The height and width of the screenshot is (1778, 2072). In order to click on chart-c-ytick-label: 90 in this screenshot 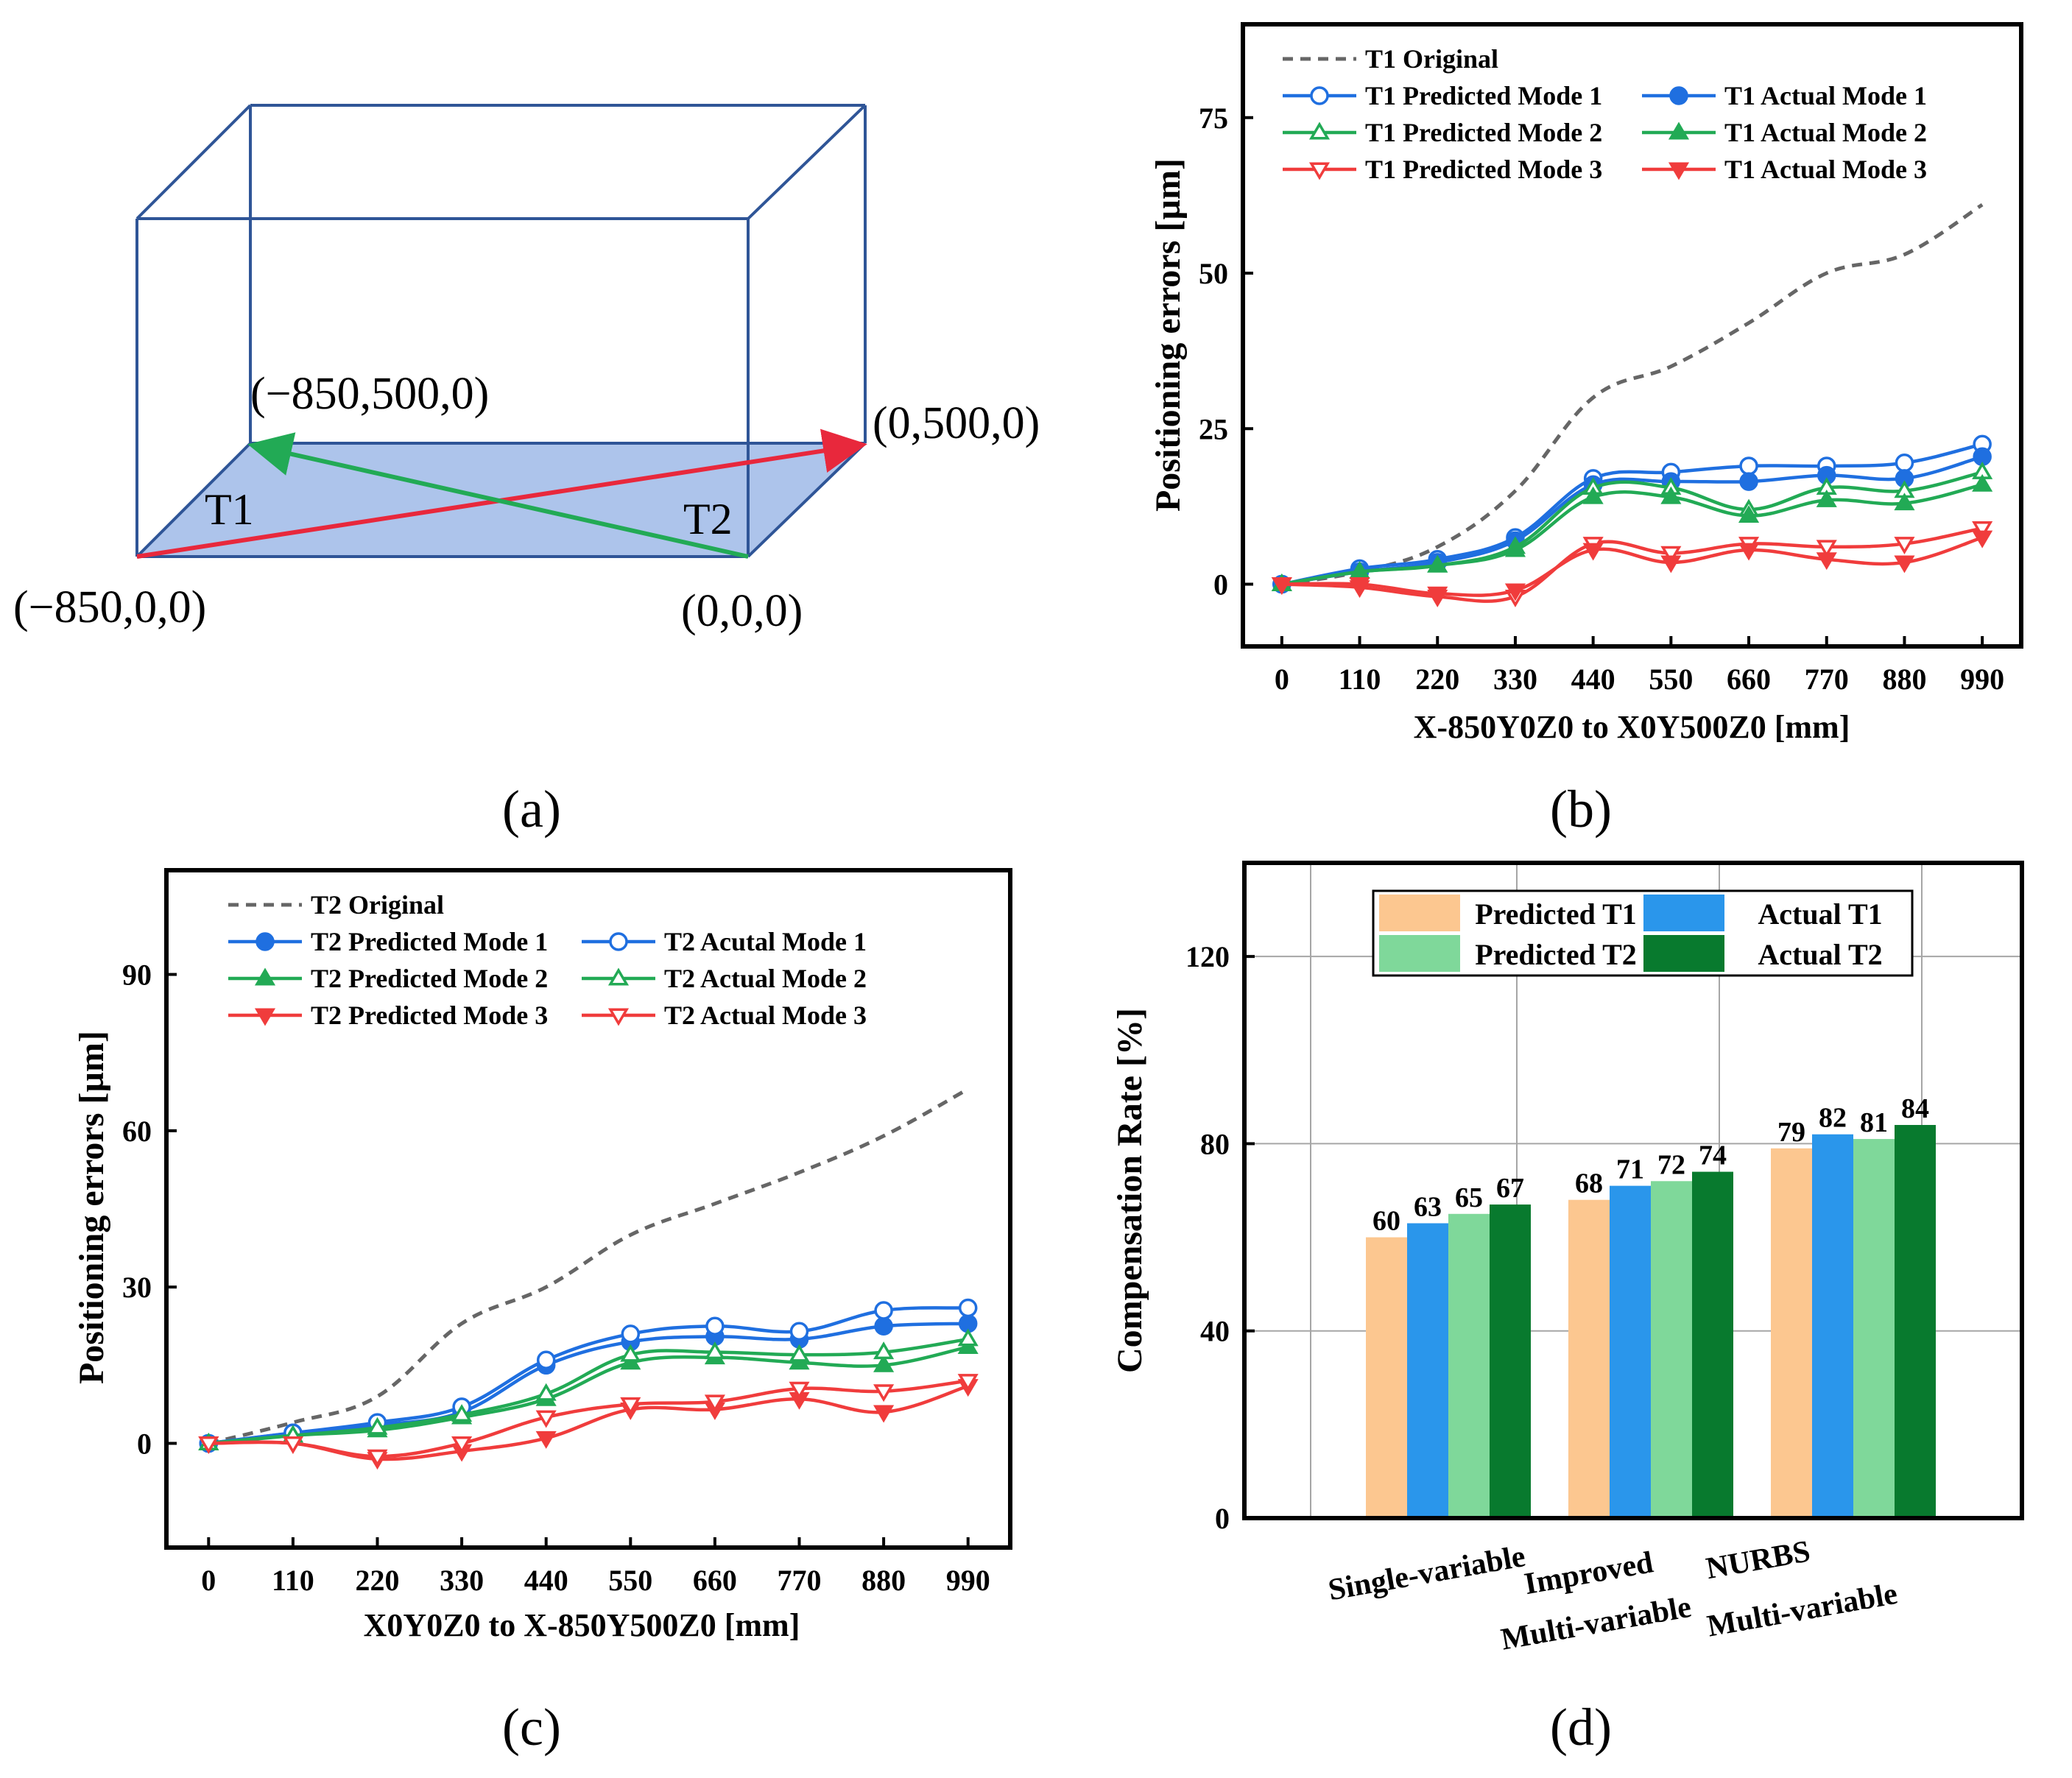, I will do `click(137, 975)`.